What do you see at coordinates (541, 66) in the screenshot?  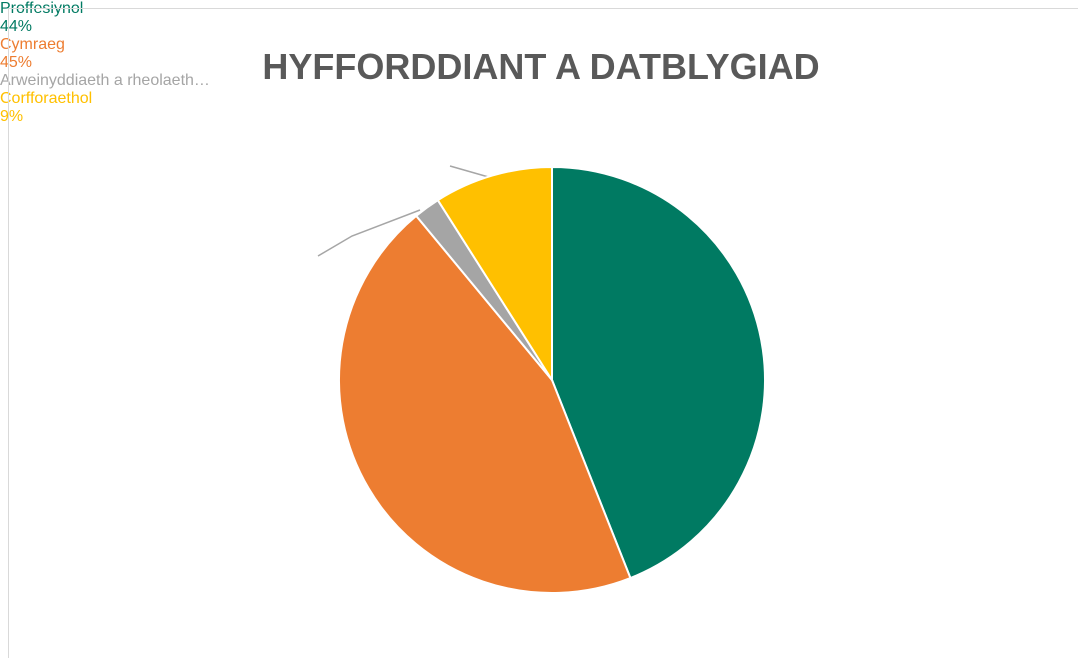 I see `chart-title: HYFFORDDIANT A DATBLYGIAD` at bounding box center [541, 66].